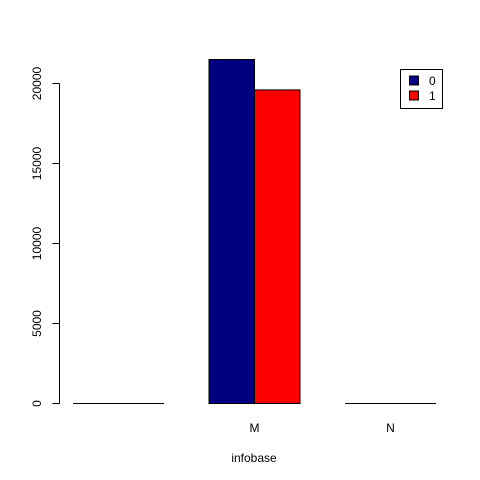 Image resolution: width=480 pixels, height=480 pixels. I want to click on bars-group, so click(254, 232).